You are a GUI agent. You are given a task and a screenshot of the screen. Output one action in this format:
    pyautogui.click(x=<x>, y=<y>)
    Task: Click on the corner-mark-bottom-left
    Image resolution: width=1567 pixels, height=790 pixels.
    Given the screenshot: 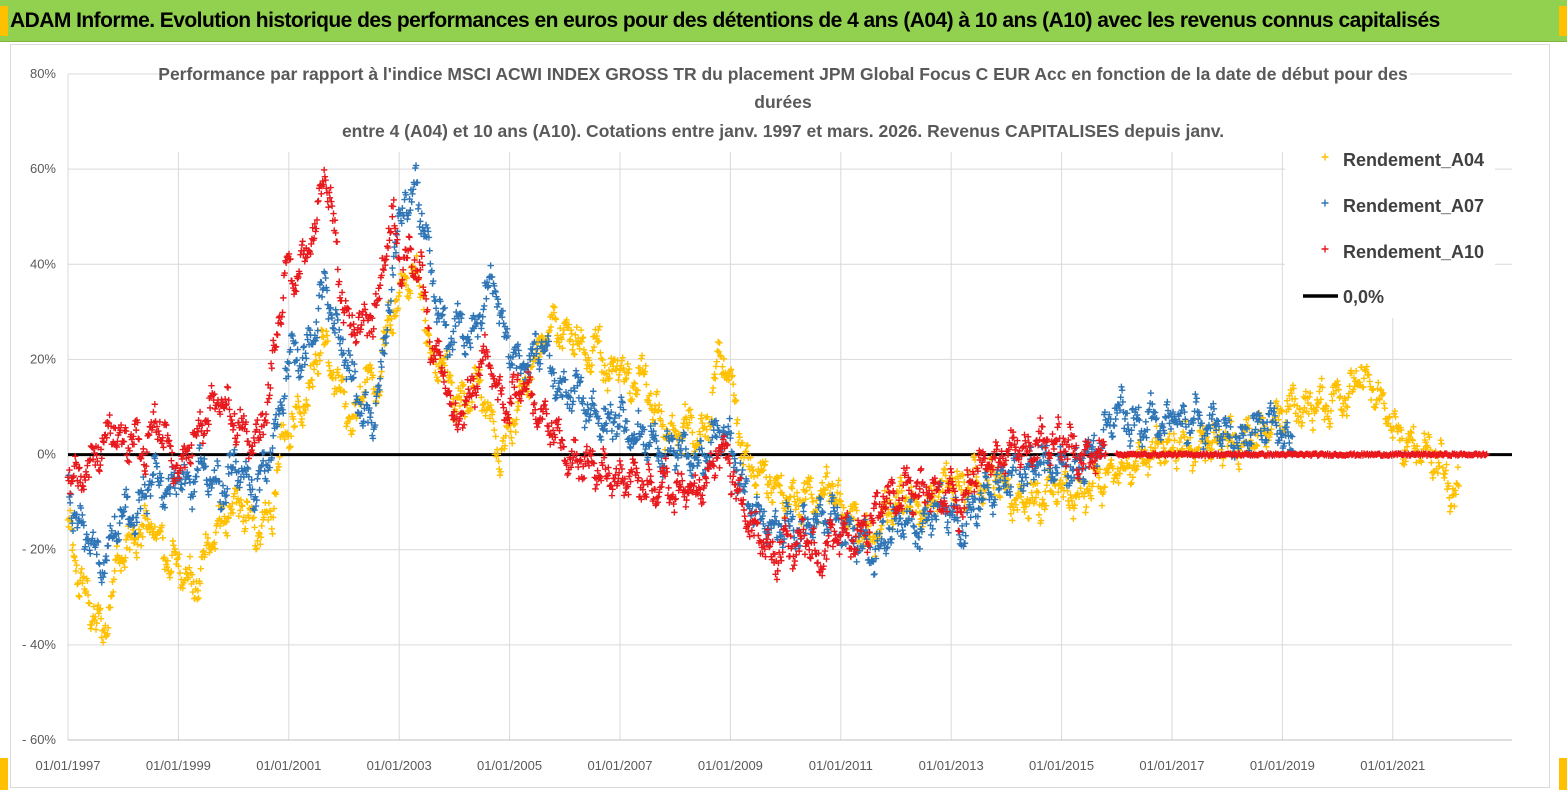 What is the action you would take?
    pyautogui.click(x=4, y=774)
    